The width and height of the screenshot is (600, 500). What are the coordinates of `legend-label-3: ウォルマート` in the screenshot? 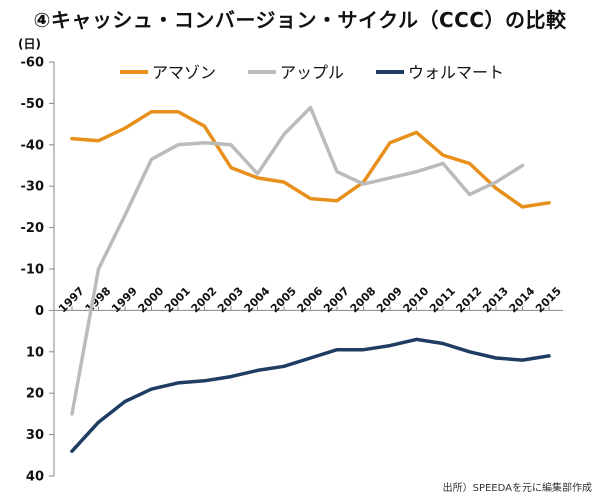 It's located at (456, 72).